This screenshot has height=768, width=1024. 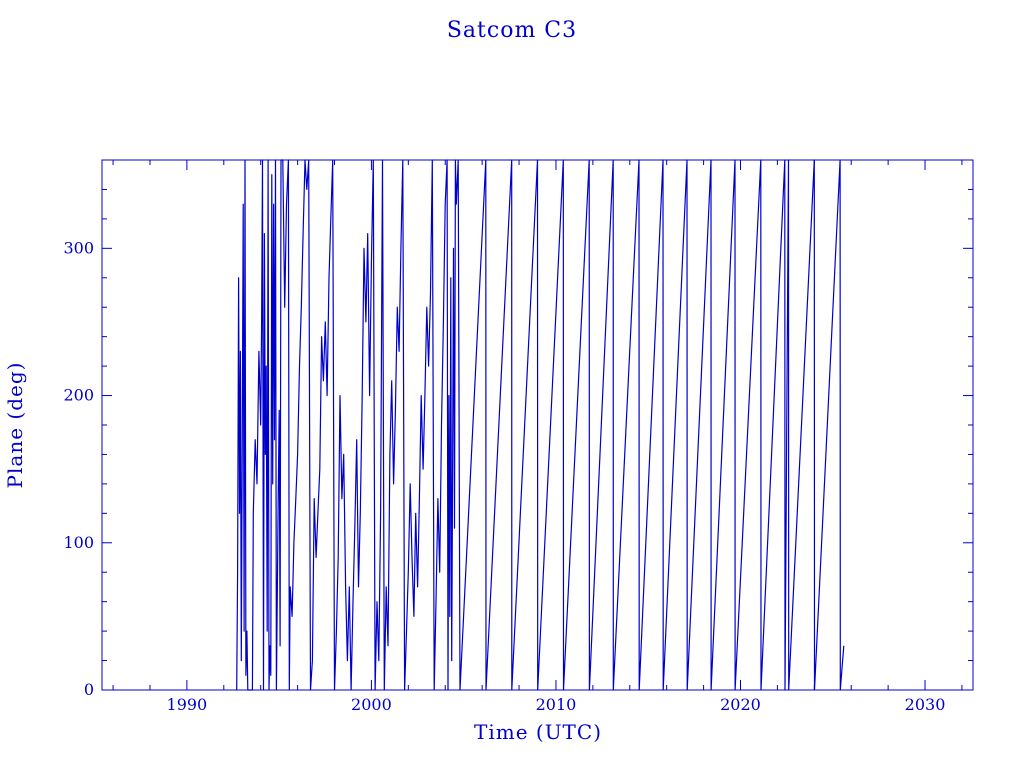 What do you see at coordinates (89, 689) in the screenshot?
I see `y-tick-label: 0` at bounding box center [89, 689].